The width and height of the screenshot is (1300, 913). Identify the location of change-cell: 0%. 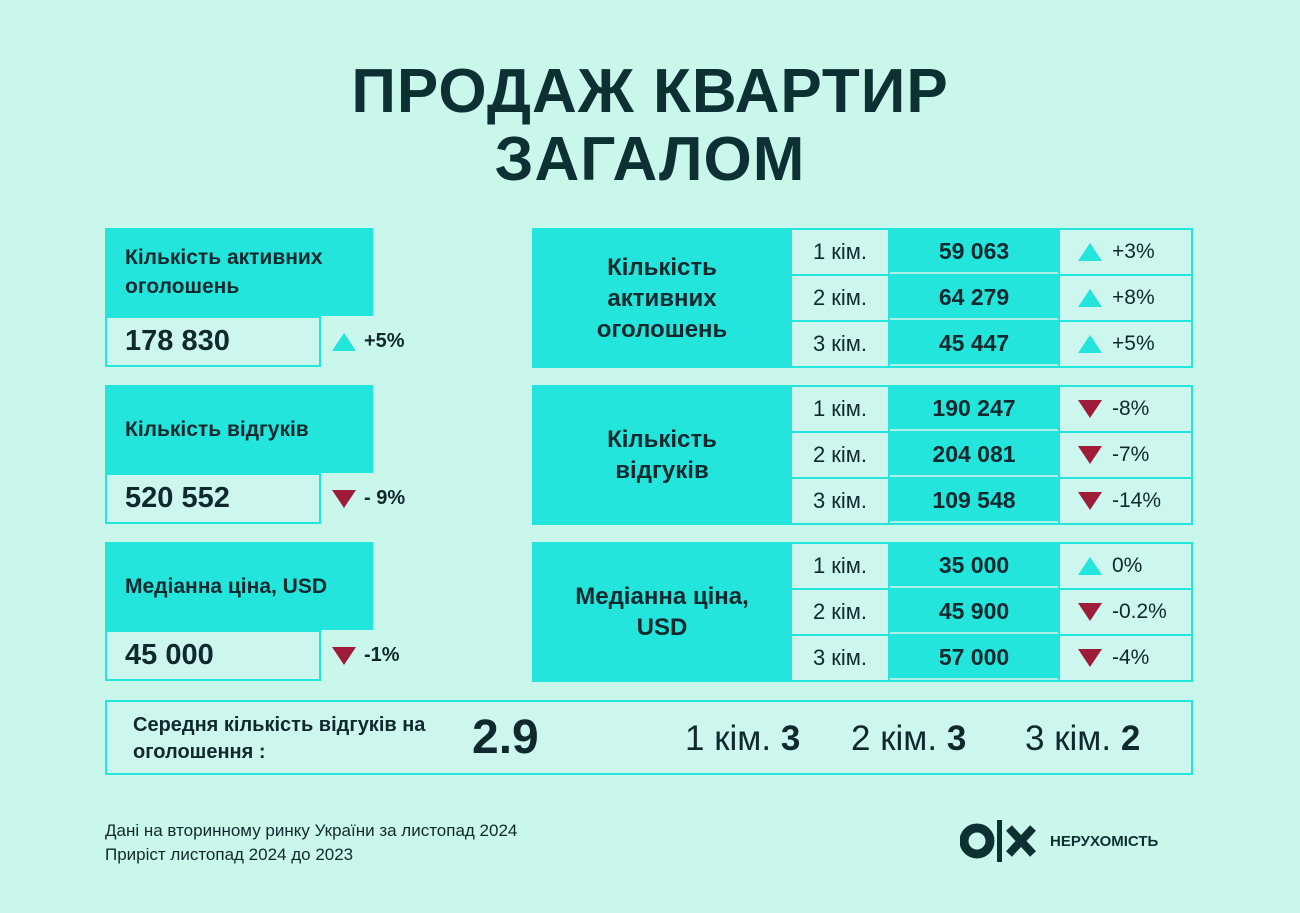
(1125, 566).